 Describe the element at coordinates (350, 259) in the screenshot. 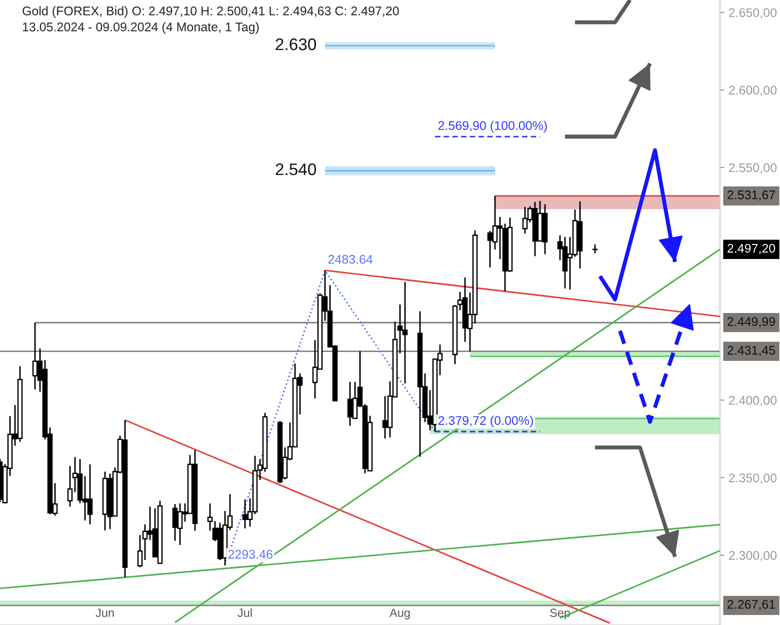

I see `data-label: 2483.64` at that location.